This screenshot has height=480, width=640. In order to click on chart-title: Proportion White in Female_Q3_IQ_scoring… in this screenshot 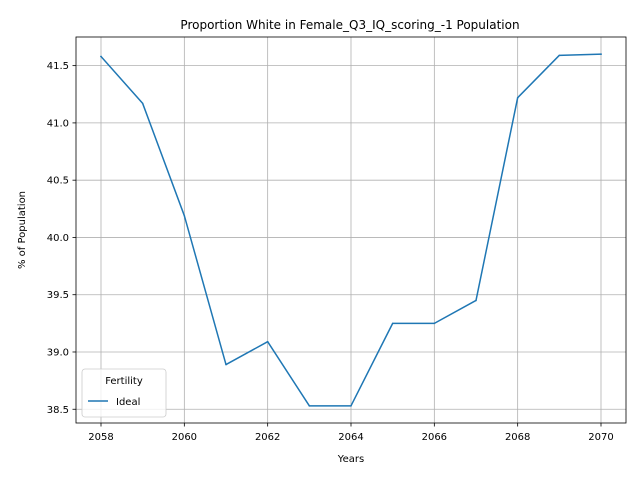, I will do `click(349, 25)`.